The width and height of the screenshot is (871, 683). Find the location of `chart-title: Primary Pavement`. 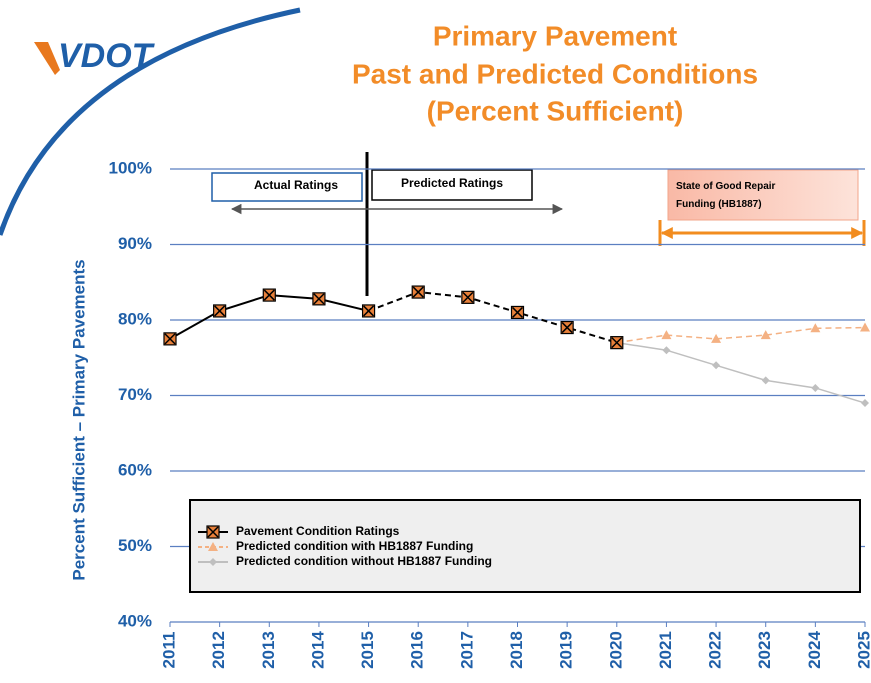

chart-title: Primary Pavement is located at coordinates (555, 35).